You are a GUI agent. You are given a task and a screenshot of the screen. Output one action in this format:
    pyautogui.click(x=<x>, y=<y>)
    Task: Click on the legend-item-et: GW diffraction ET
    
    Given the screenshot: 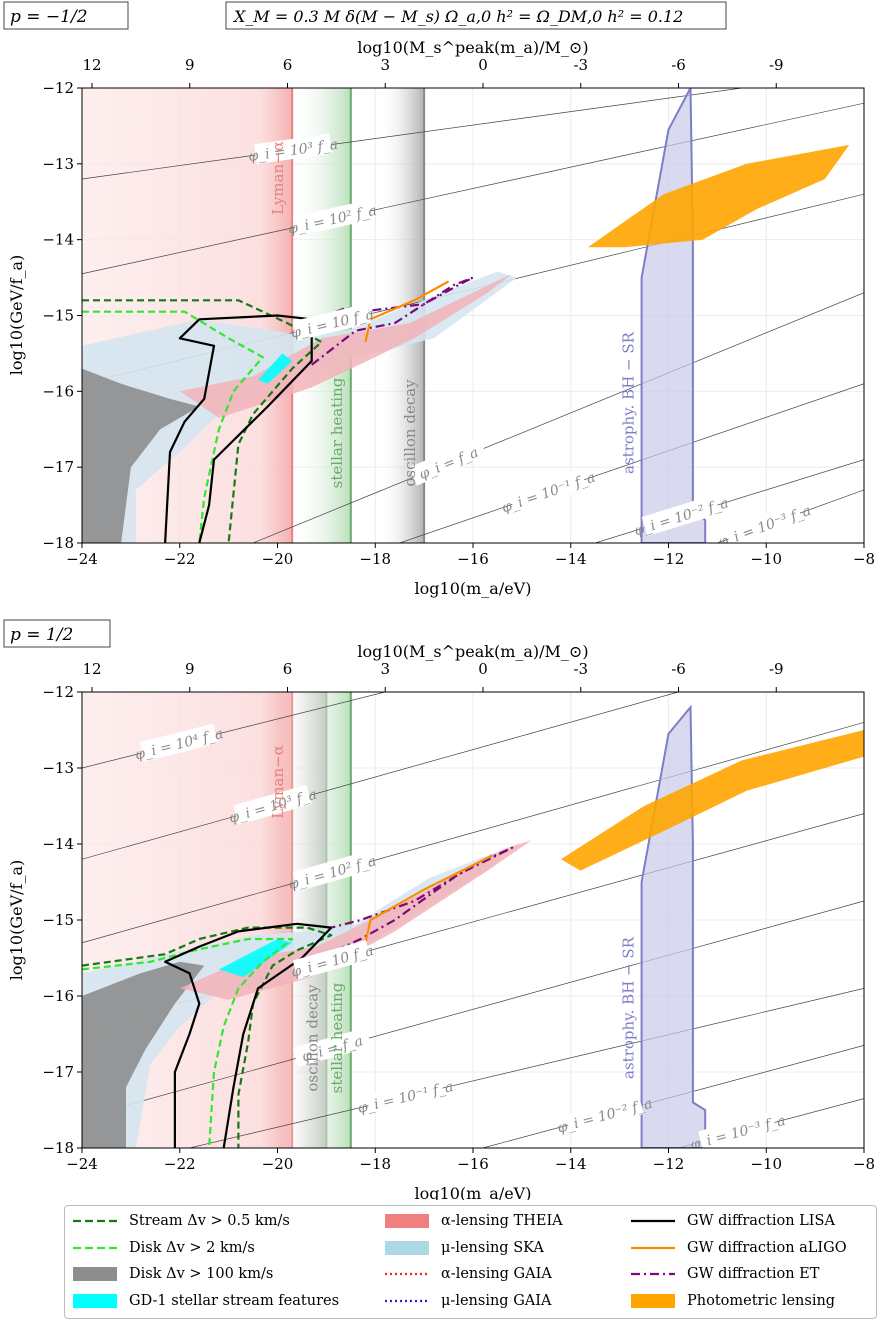 What is the action you would take?
    pyautogui.click(x=725, y=1274)
    